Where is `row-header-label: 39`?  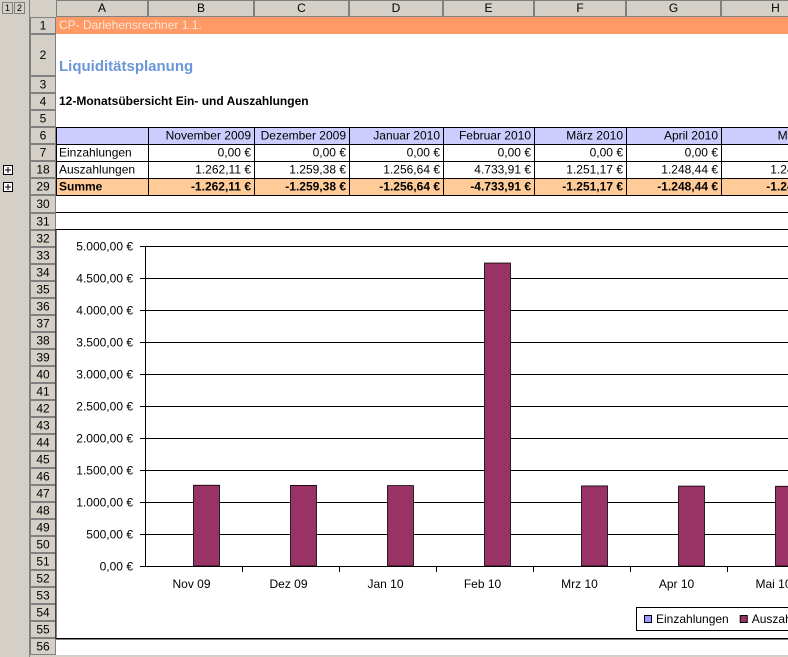 row-header-label: 39 is located at coordinates (43, 358).